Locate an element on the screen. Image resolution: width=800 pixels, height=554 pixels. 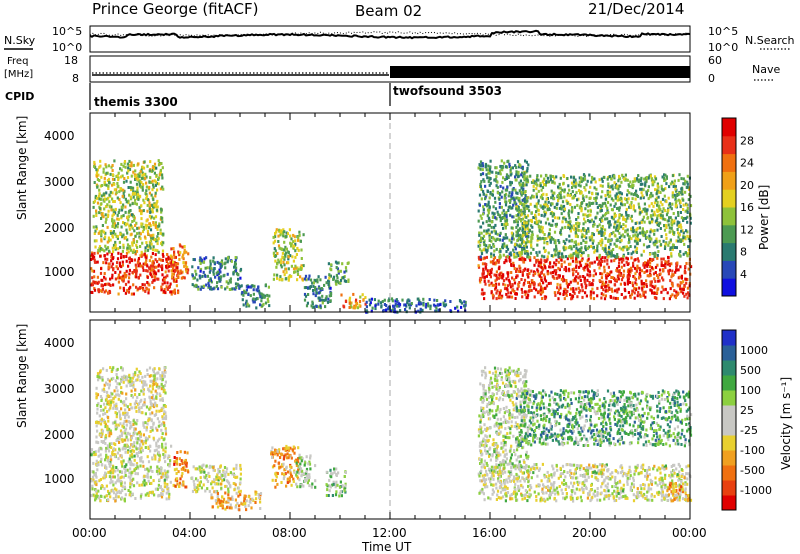
nave-tick-top: 60 is located at coordinates (715, 60).